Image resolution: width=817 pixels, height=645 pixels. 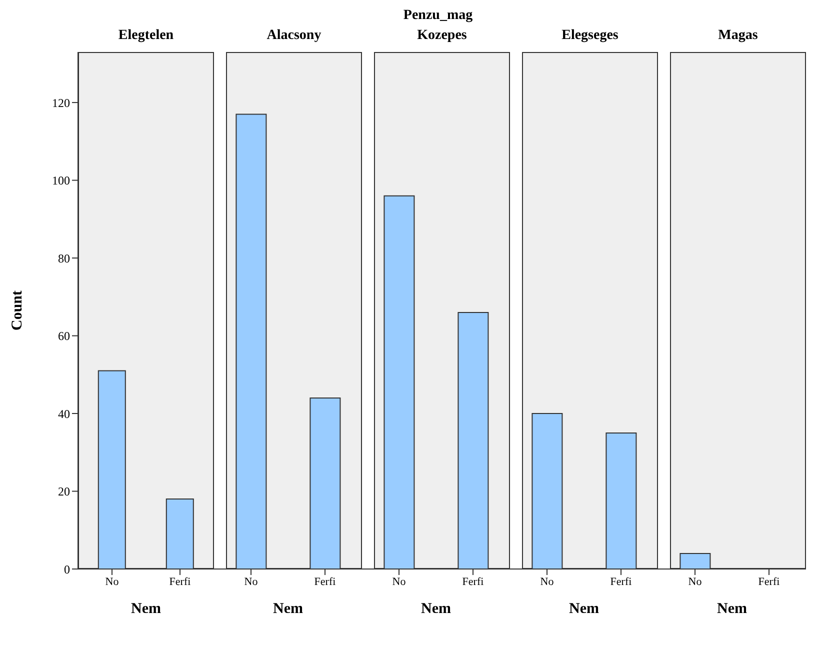 I want to click on y-tick-label: 40, so click(x=64, y=413).